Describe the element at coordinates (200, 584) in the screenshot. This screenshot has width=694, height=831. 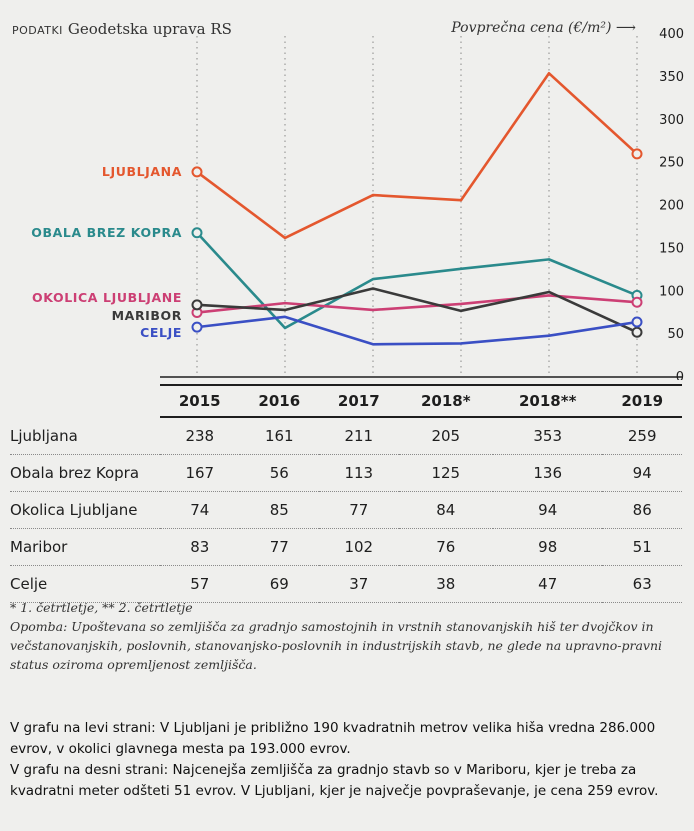
I see `table-cell: 57` at that location.